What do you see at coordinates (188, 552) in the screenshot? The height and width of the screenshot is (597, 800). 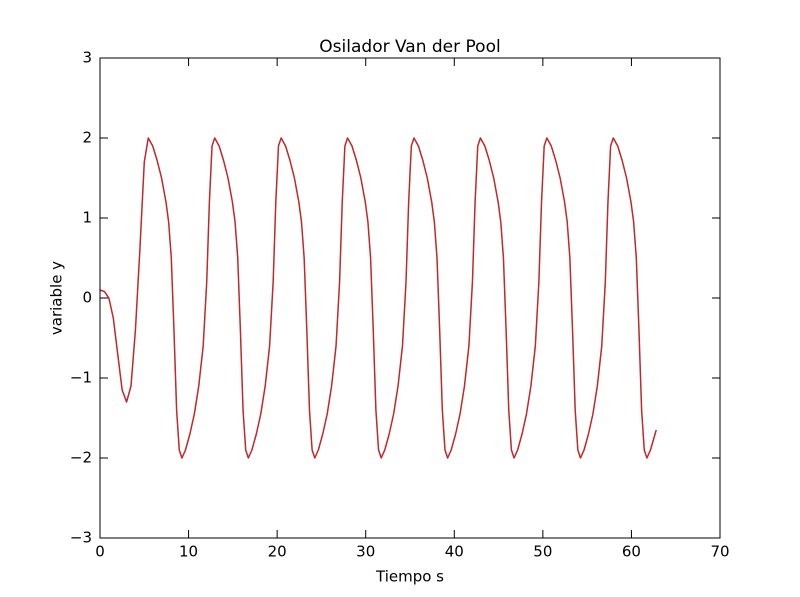 I see `x-tick-label: 10` at bounding box center [188, 552].